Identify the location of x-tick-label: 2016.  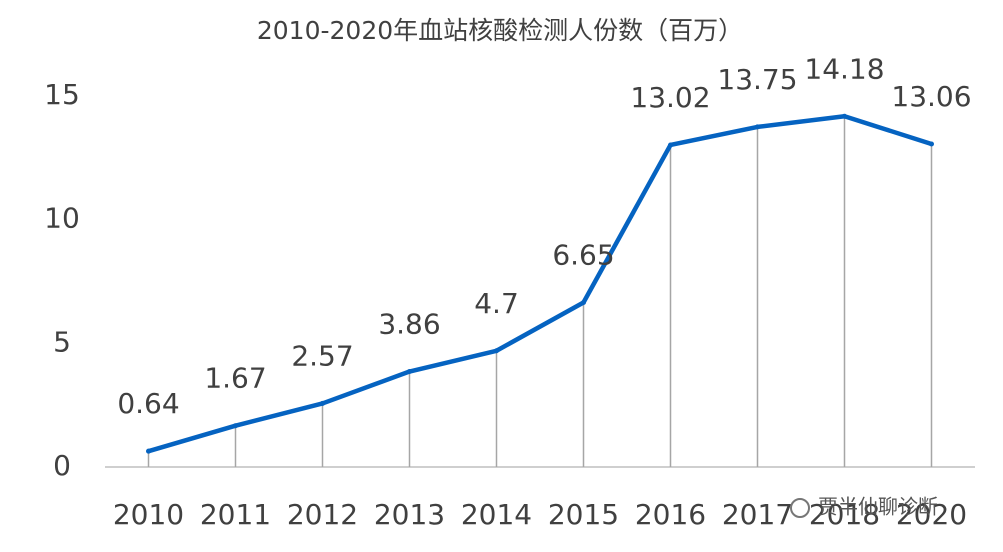
(670, 514).